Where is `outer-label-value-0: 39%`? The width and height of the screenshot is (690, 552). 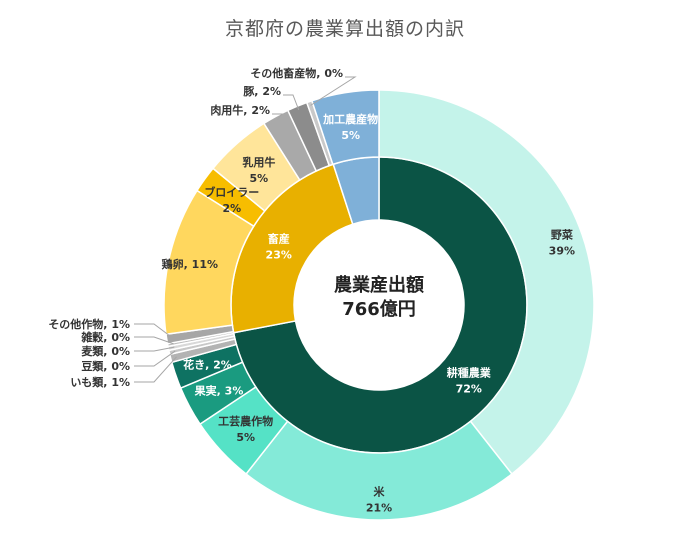
outer-label-value-0: 39% is located at coordinates (562, 251).